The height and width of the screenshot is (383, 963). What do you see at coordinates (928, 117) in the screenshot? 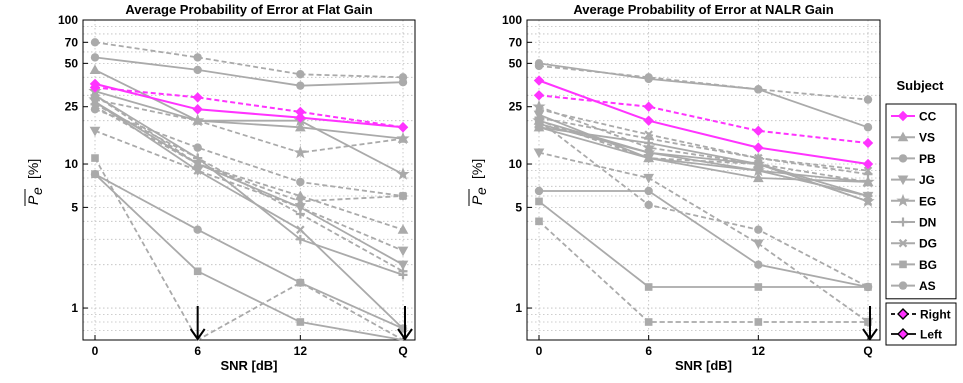
I see `legend-label: CC` at bounding box center [928, 117].